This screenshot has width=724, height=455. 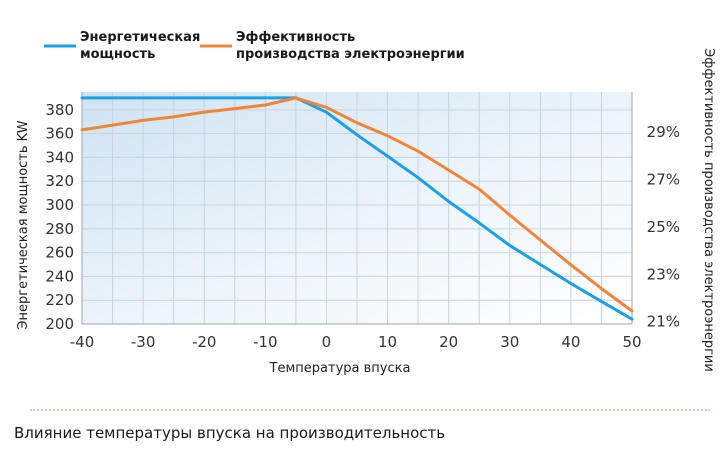 I want to click on dotted-divider, so click(x=370, y=410).